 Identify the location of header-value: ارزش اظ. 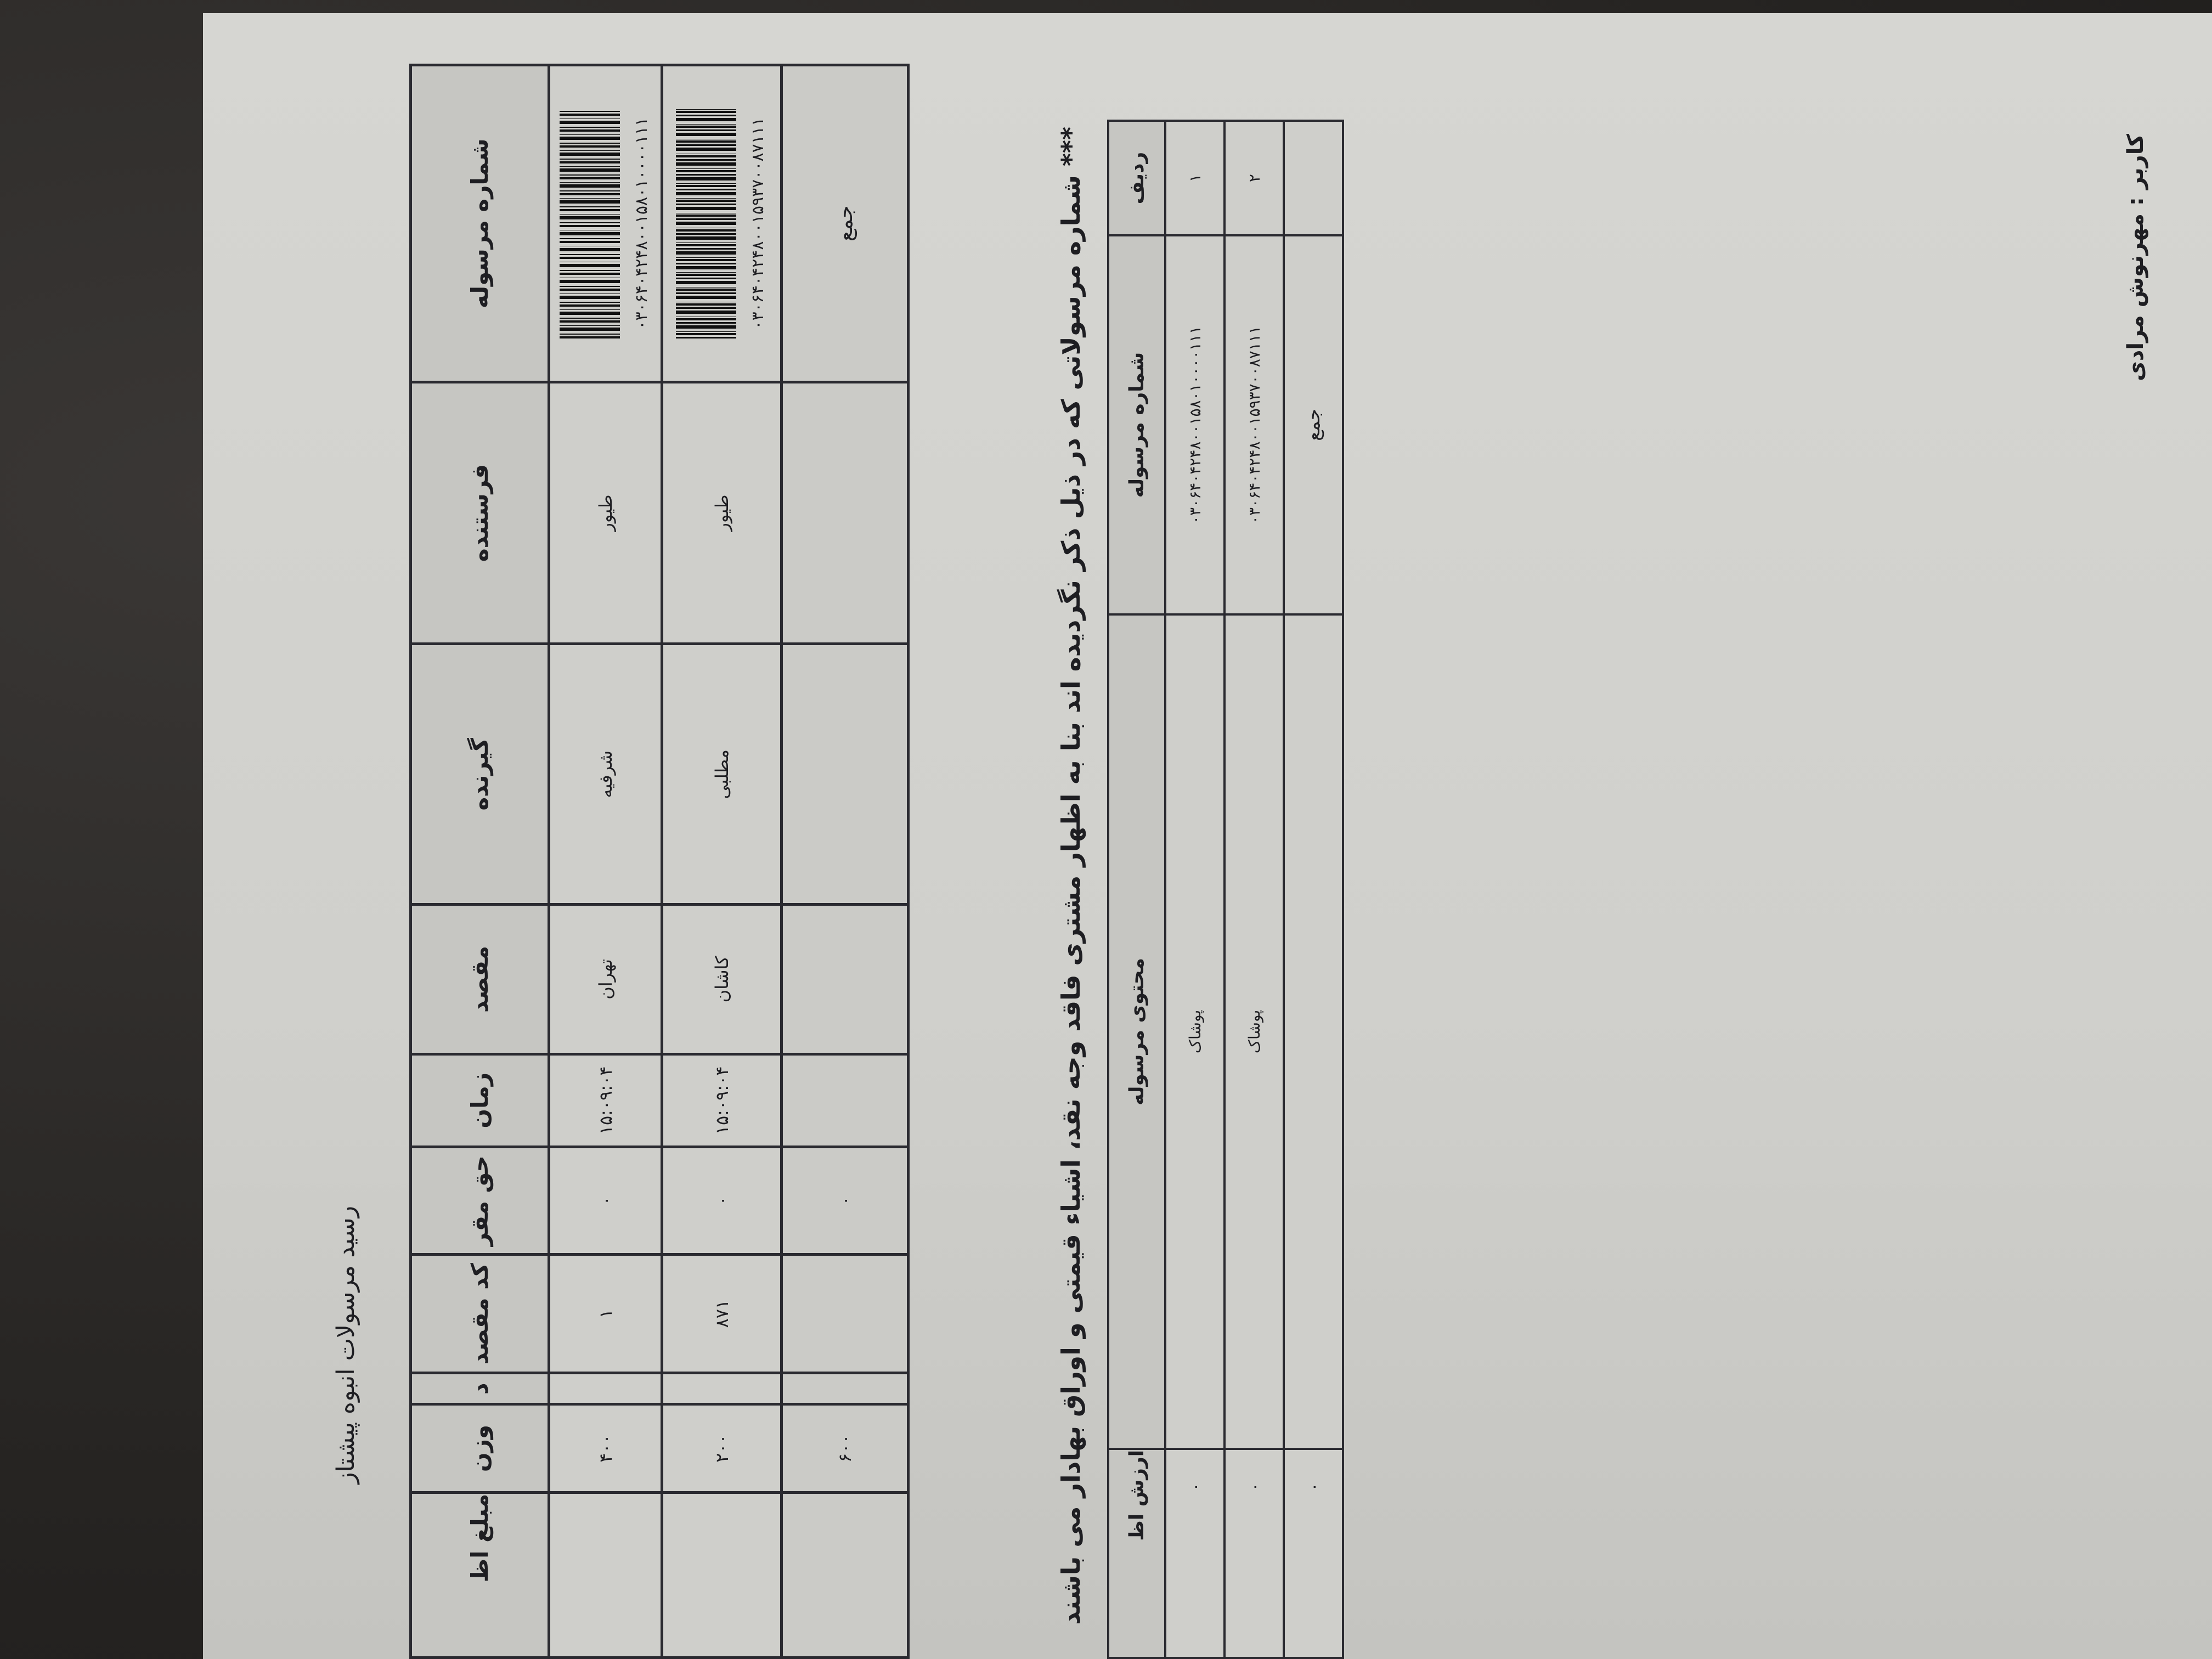
(1136, 1553).